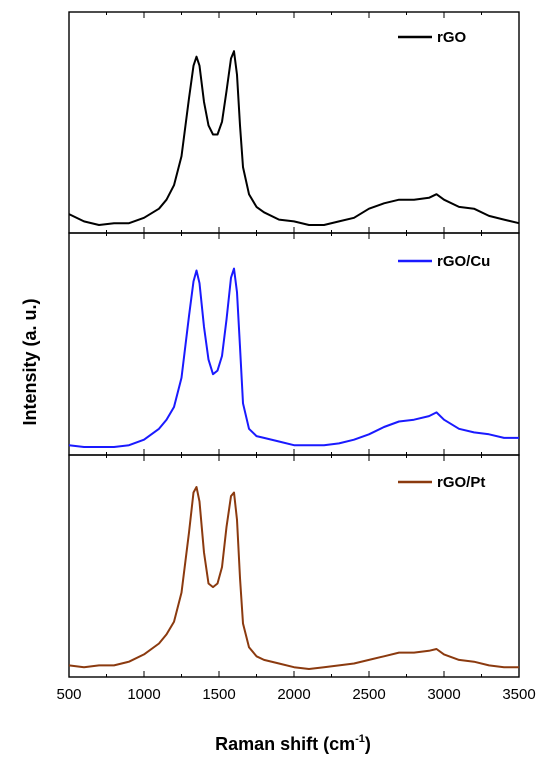 Image resolution: width=550 pixels, height=767 pixels. I want to click on x-tick-label: 2000, so click(293, 694).